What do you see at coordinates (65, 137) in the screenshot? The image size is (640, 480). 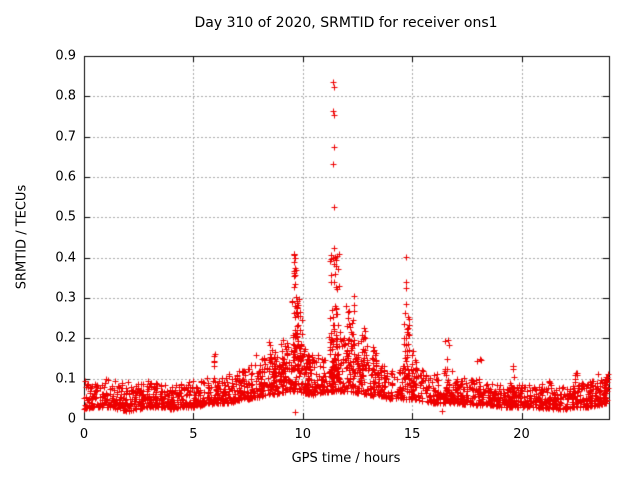 I see `y-tick-label: 0.7` at bounding box center [65, 137].